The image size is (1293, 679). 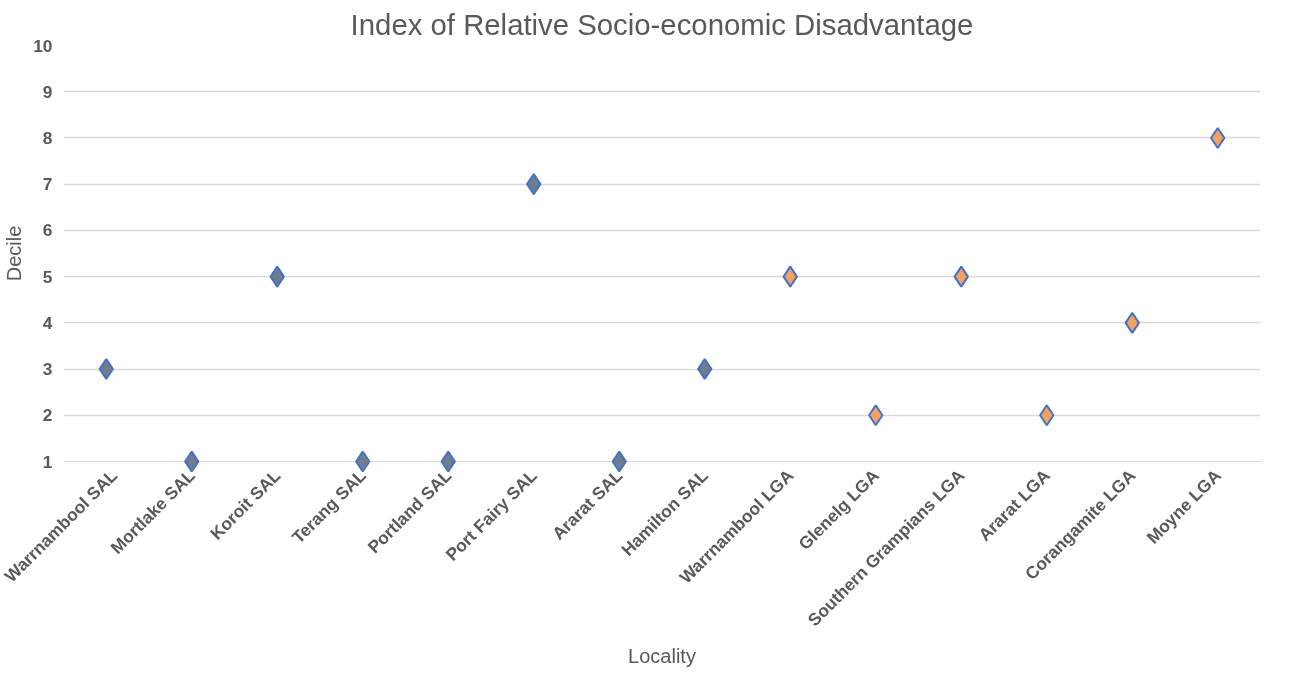 What do you see at coordinates (43, 45) in the screenshot?
I see `y-tick-label: 10` at bounding box center [43, 45].